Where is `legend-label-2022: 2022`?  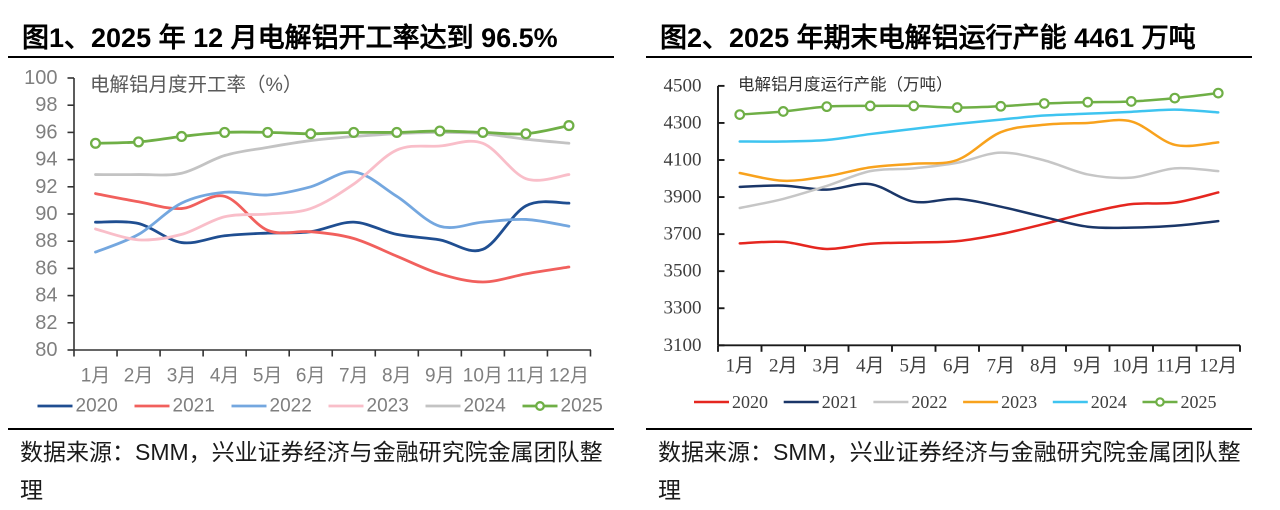 legend-label-2022: 2022 is located at coordinates (291, 406).